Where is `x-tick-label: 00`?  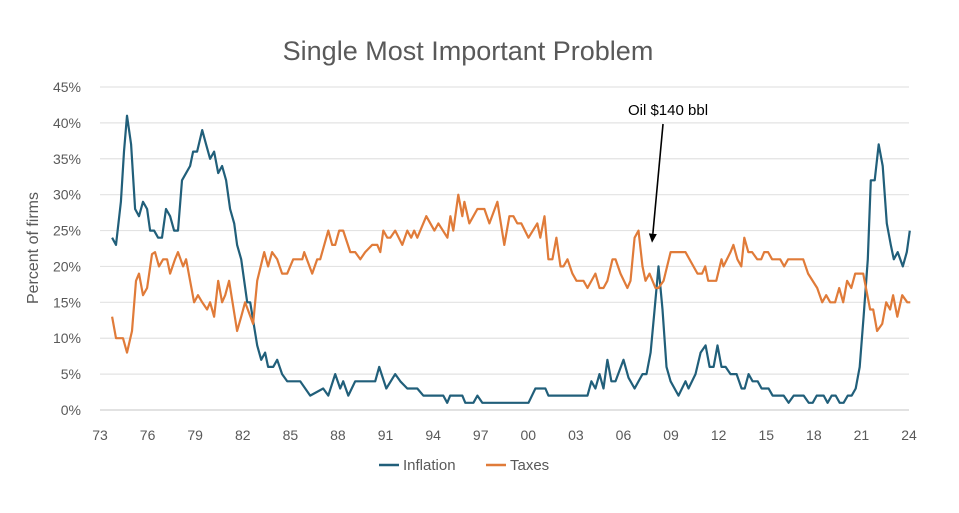 x-tick-label: 00 is located at coordinates (529, 435).